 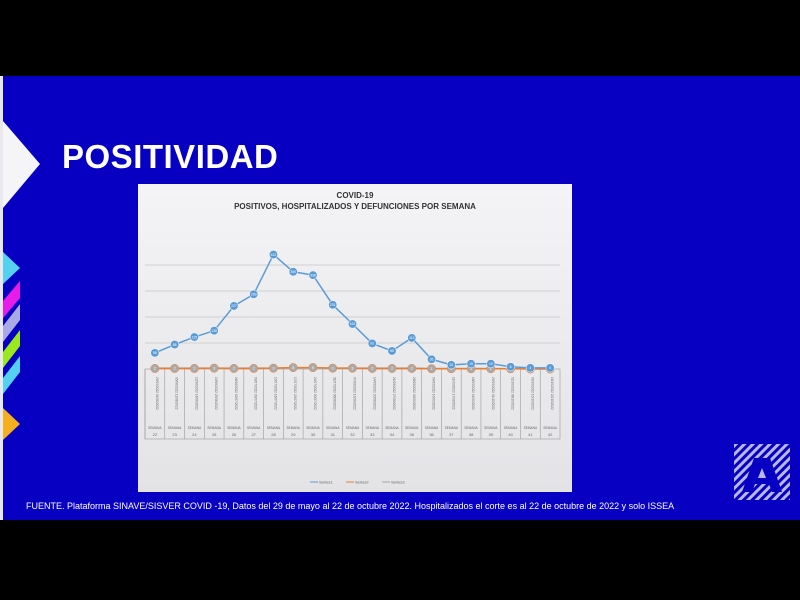 I want to click on date-range-label: 19/06/2022 25/06/2022, so click(x=216, y=393).